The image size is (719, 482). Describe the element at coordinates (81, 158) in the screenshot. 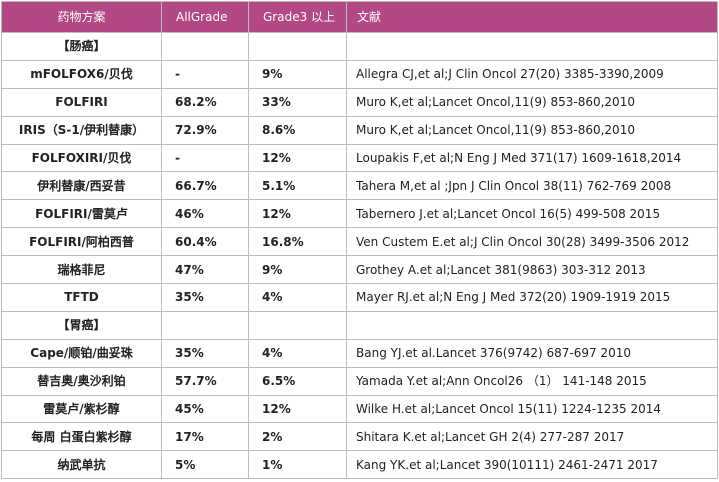

I see `drug-regimen-cell: FOLFOXIRI/贝伐` at that location.